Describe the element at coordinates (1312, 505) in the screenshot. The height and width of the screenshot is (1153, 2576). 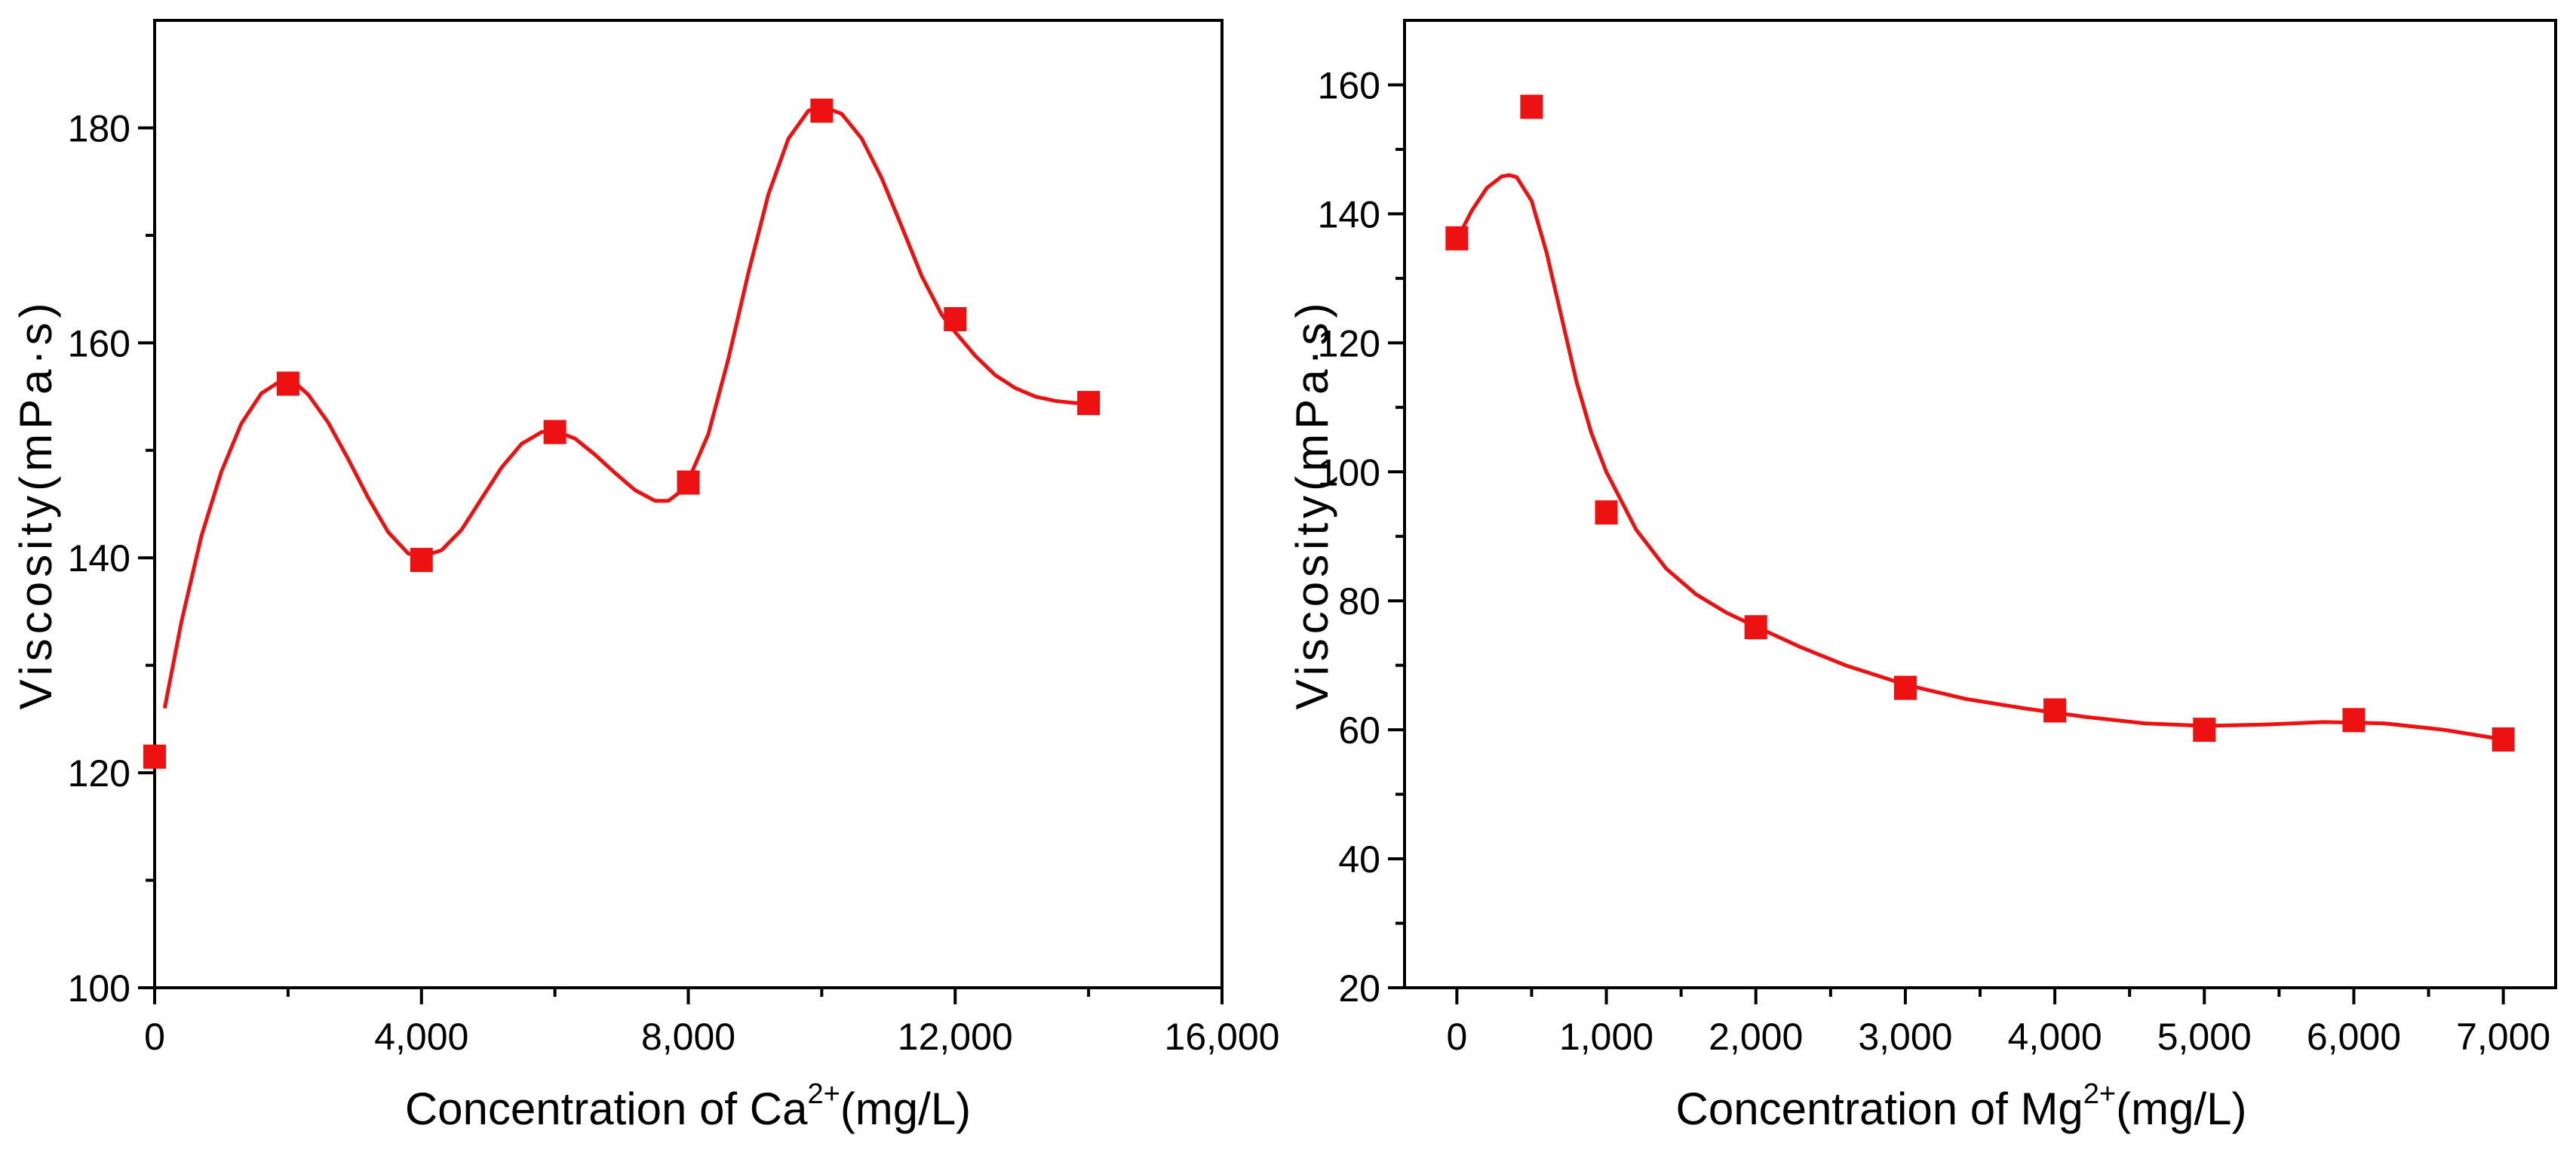
I see `y-axis-label-mg: Viscosity(mPa·s)` at that location.